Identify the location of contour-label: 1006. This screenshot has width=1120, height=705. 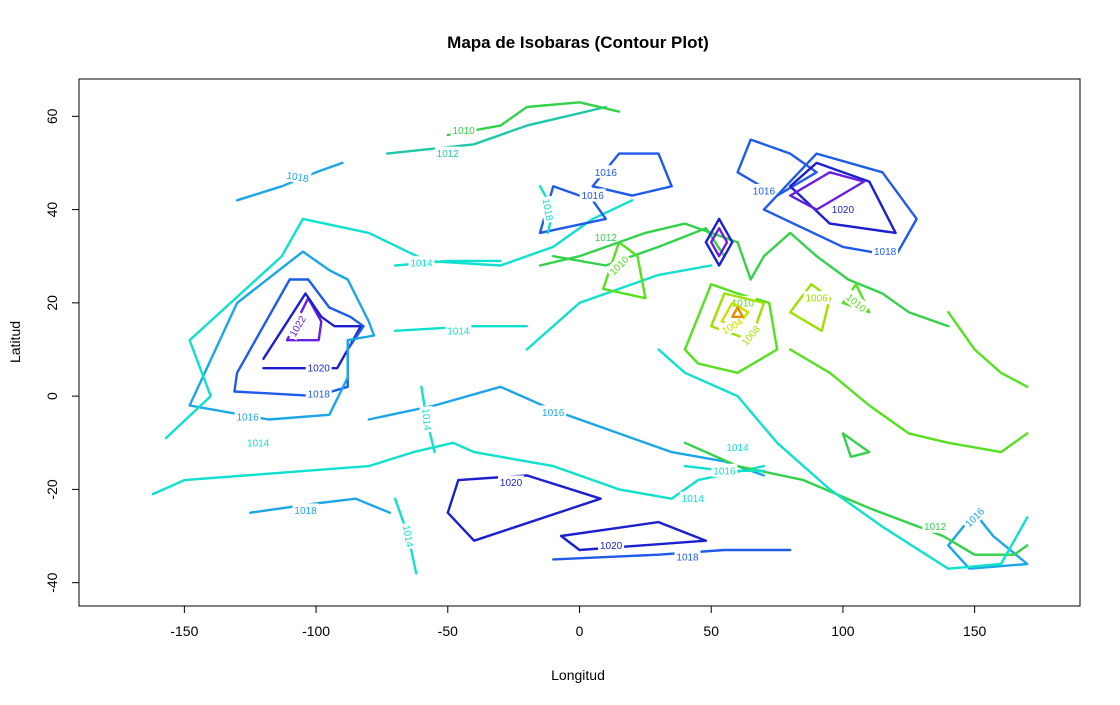
(816, 299).